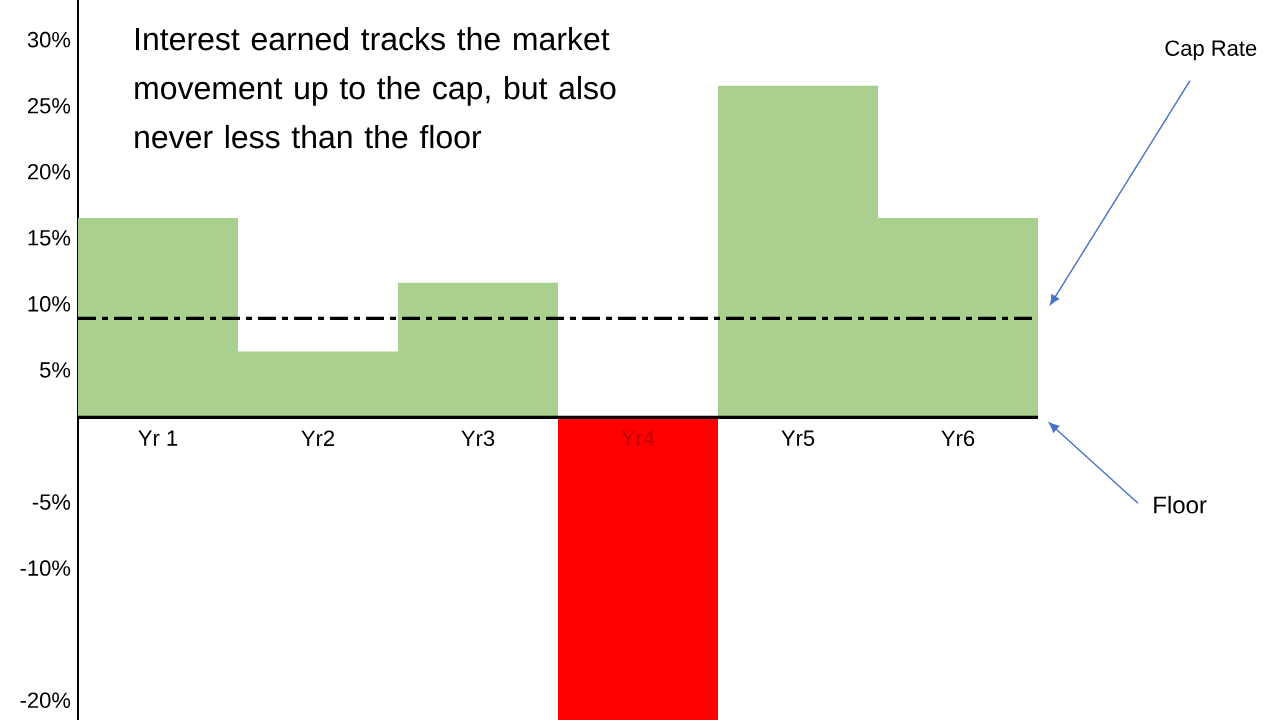 Image resolution: width=1280 pixels, height=720 pixels. I want to click on x-tick-label: Yr2, so click(318, 438).